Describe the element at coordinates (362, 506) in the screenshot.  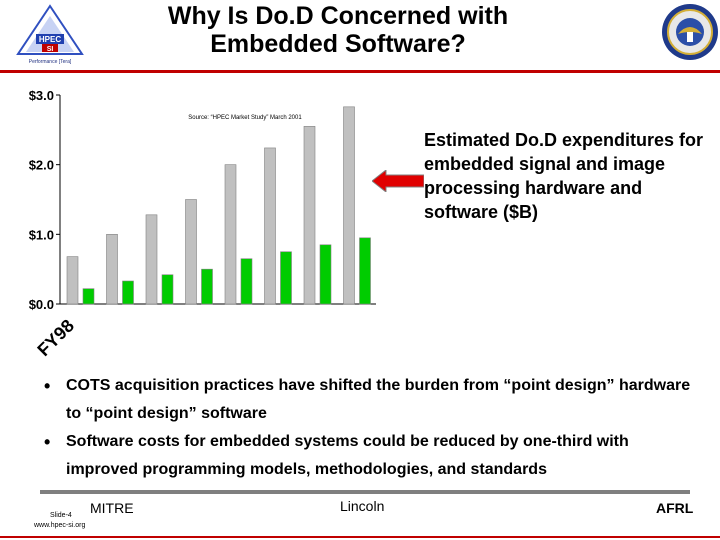
I see `footer-lincoln: Lincoln` at that location.